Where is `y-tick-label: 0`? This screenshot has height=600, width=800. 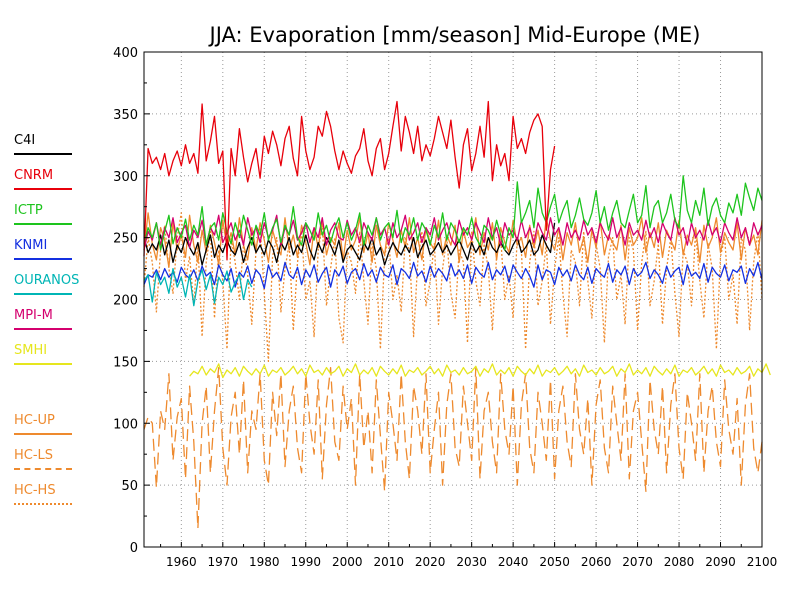 y-tick-label: 0 is located at coordinates (134, 548).